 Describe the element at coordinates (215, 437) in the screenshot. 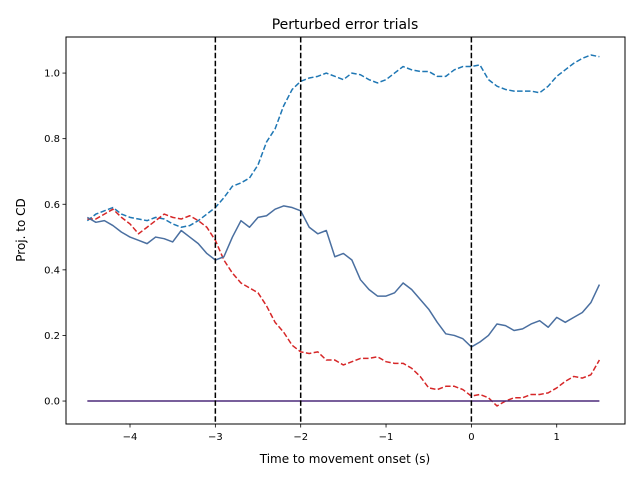

I see `x-tick-label: −3` at that location.